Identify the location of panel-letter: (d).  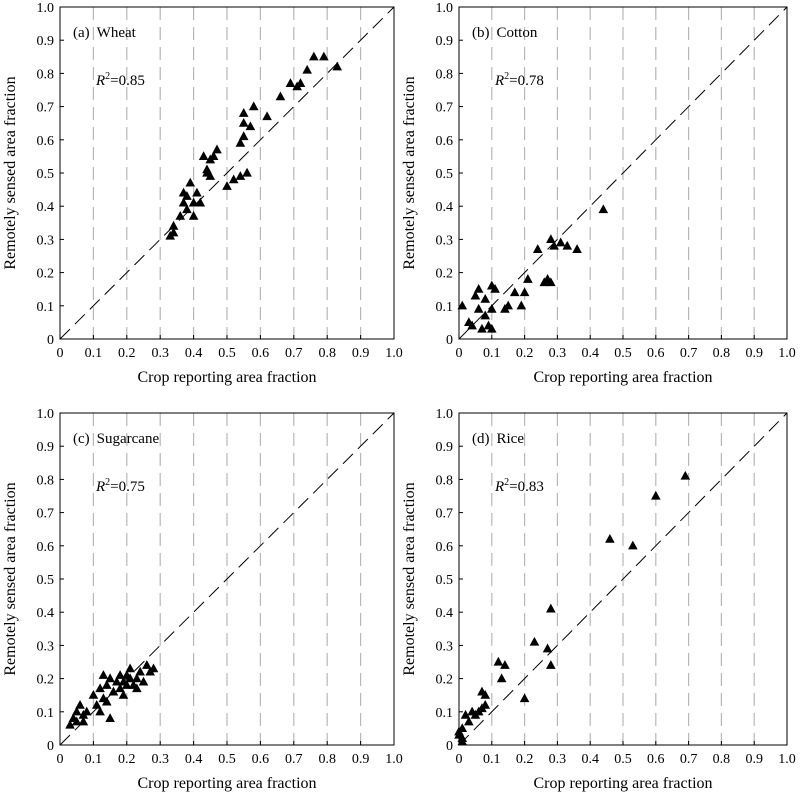
(481, 439).